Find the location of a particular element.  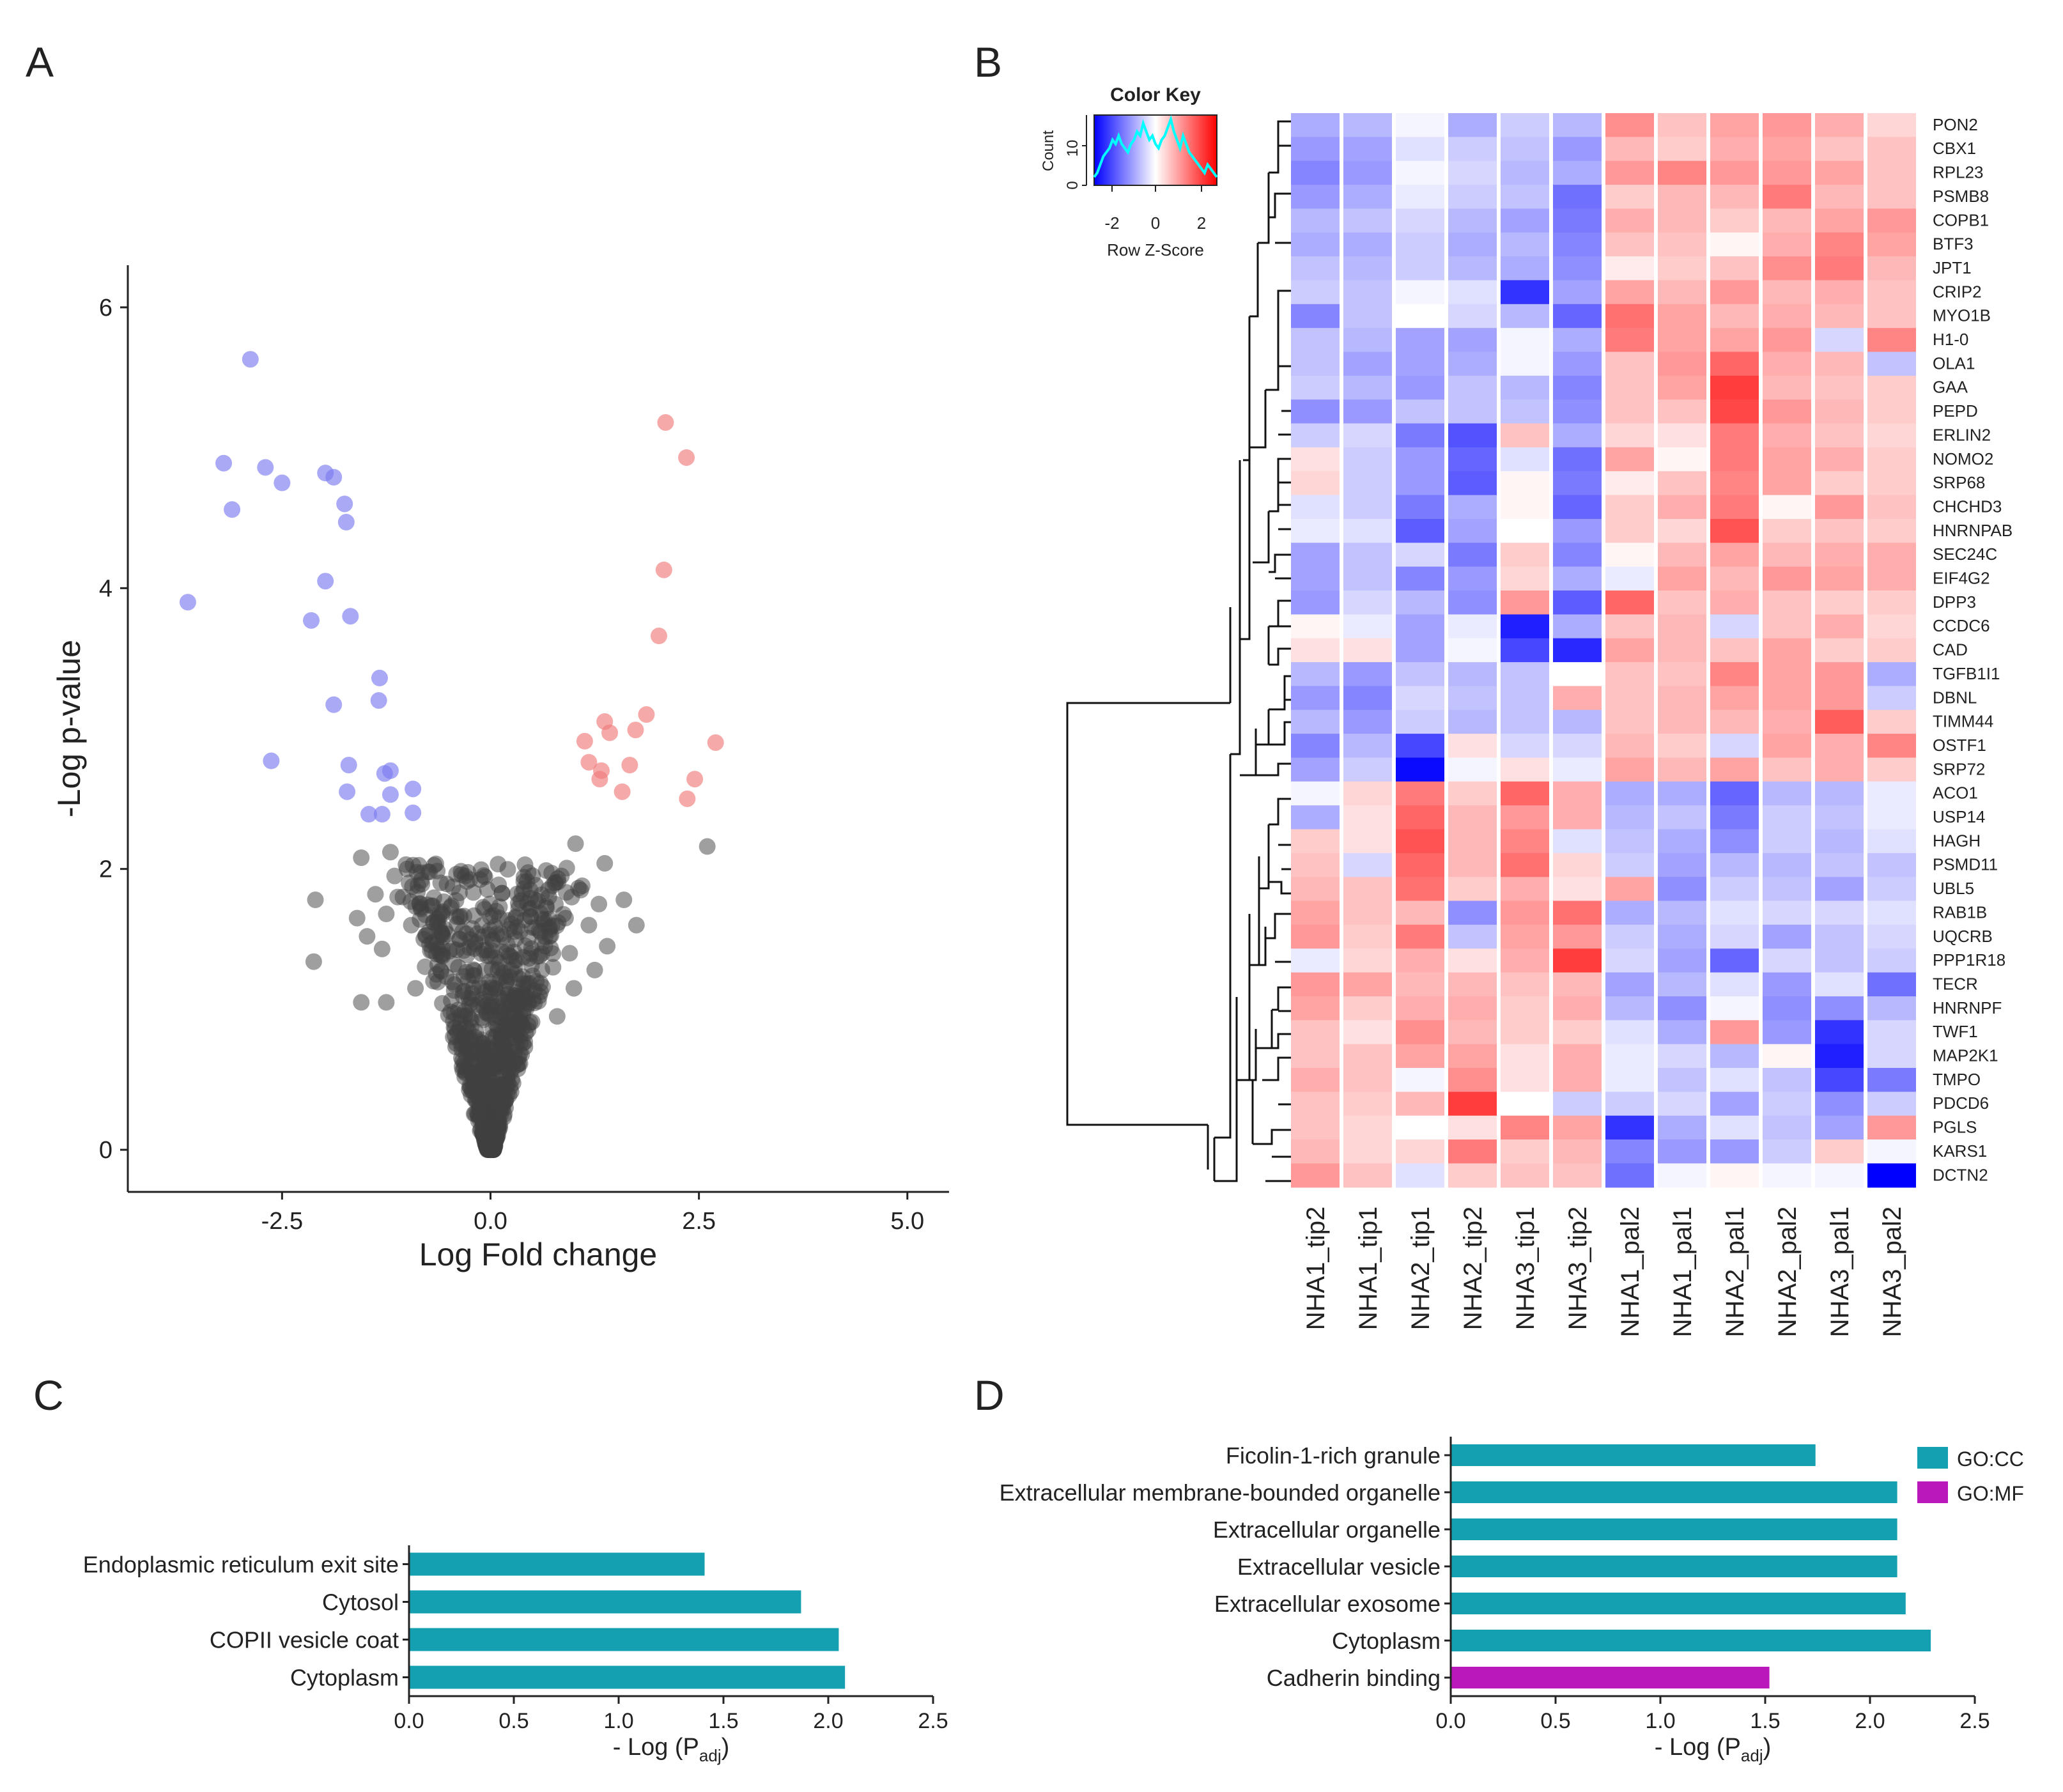

heatmap-row-label: TECR is located at coordinates (1955, 984).